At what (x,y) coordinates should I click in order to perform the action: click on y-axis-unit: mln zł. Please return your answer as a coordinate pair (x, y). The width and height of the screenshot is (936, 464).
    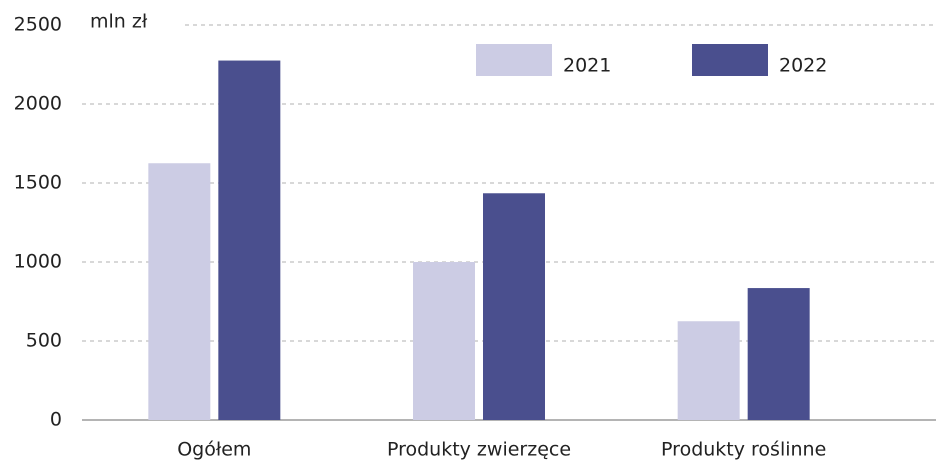
    Looking at the image, I should click on (119, 22).